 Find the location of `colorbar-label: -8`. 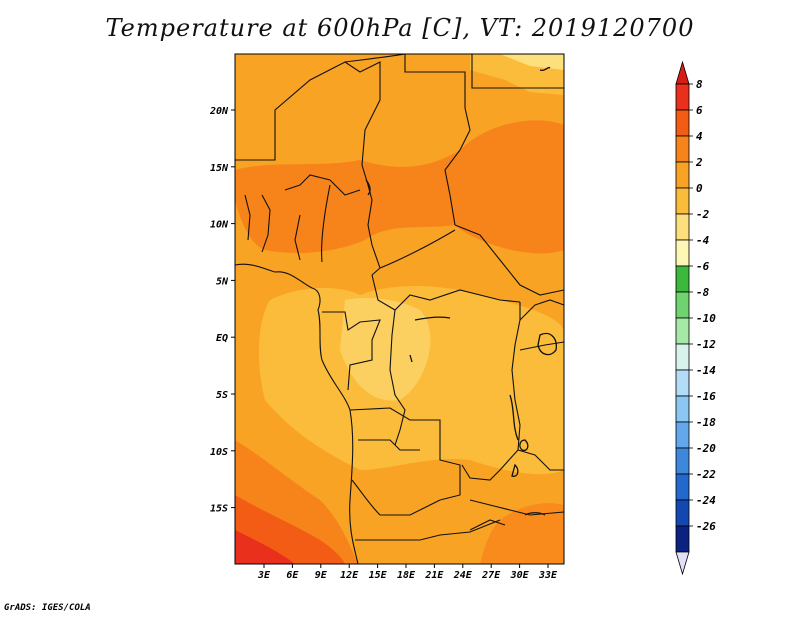

colorbar-label: -8 is located at coordinates (703, 292).